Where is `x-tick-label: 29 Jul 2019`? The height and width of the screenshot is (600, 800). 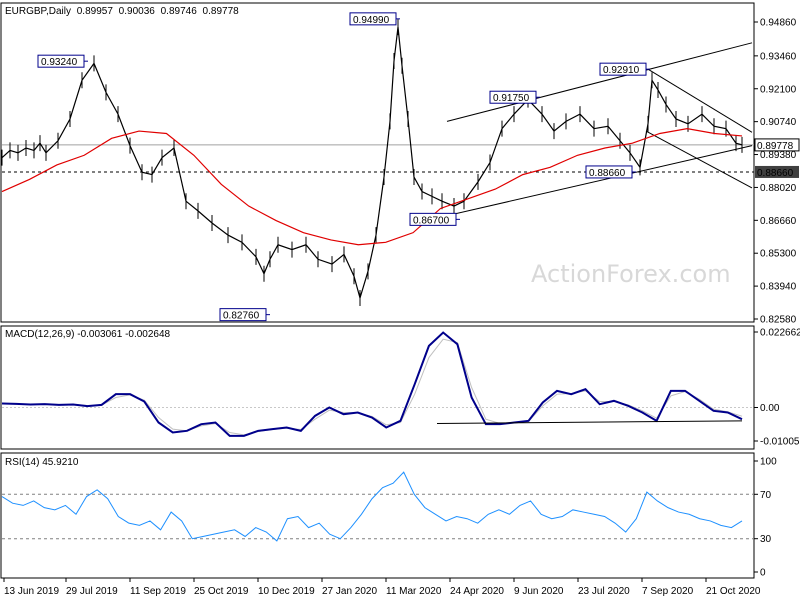
x-tick-label: 29 Jul 2019 is located at coordinates (92, 591).